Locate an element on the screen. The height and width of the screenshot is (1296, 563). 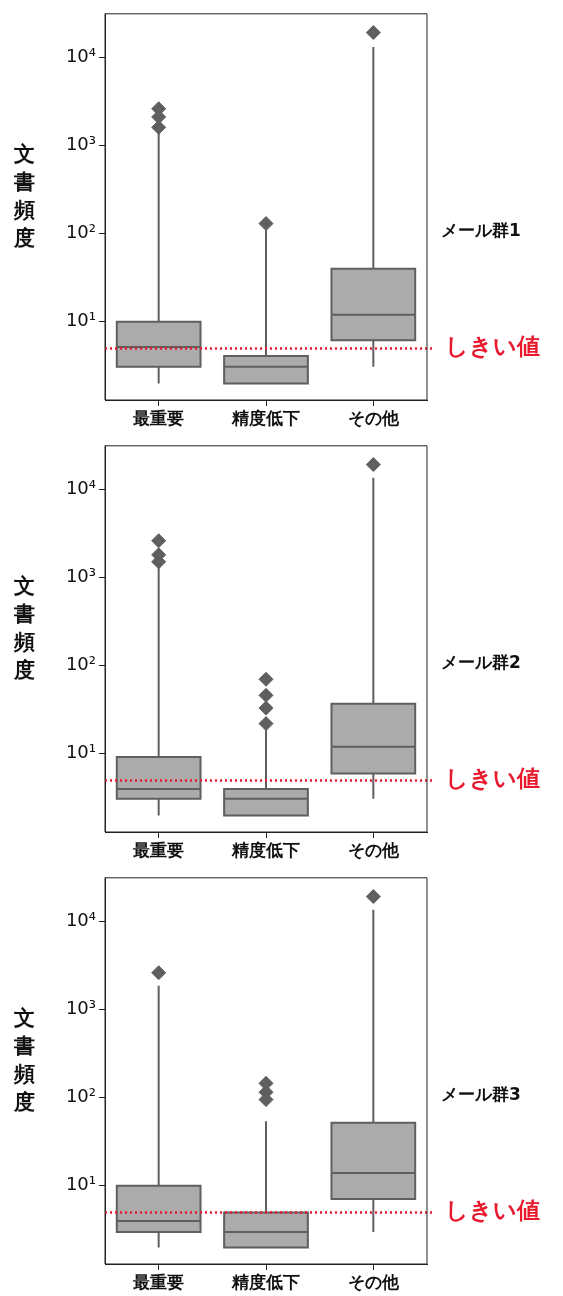
text: メール群1 is located at coordinates (481, 230).